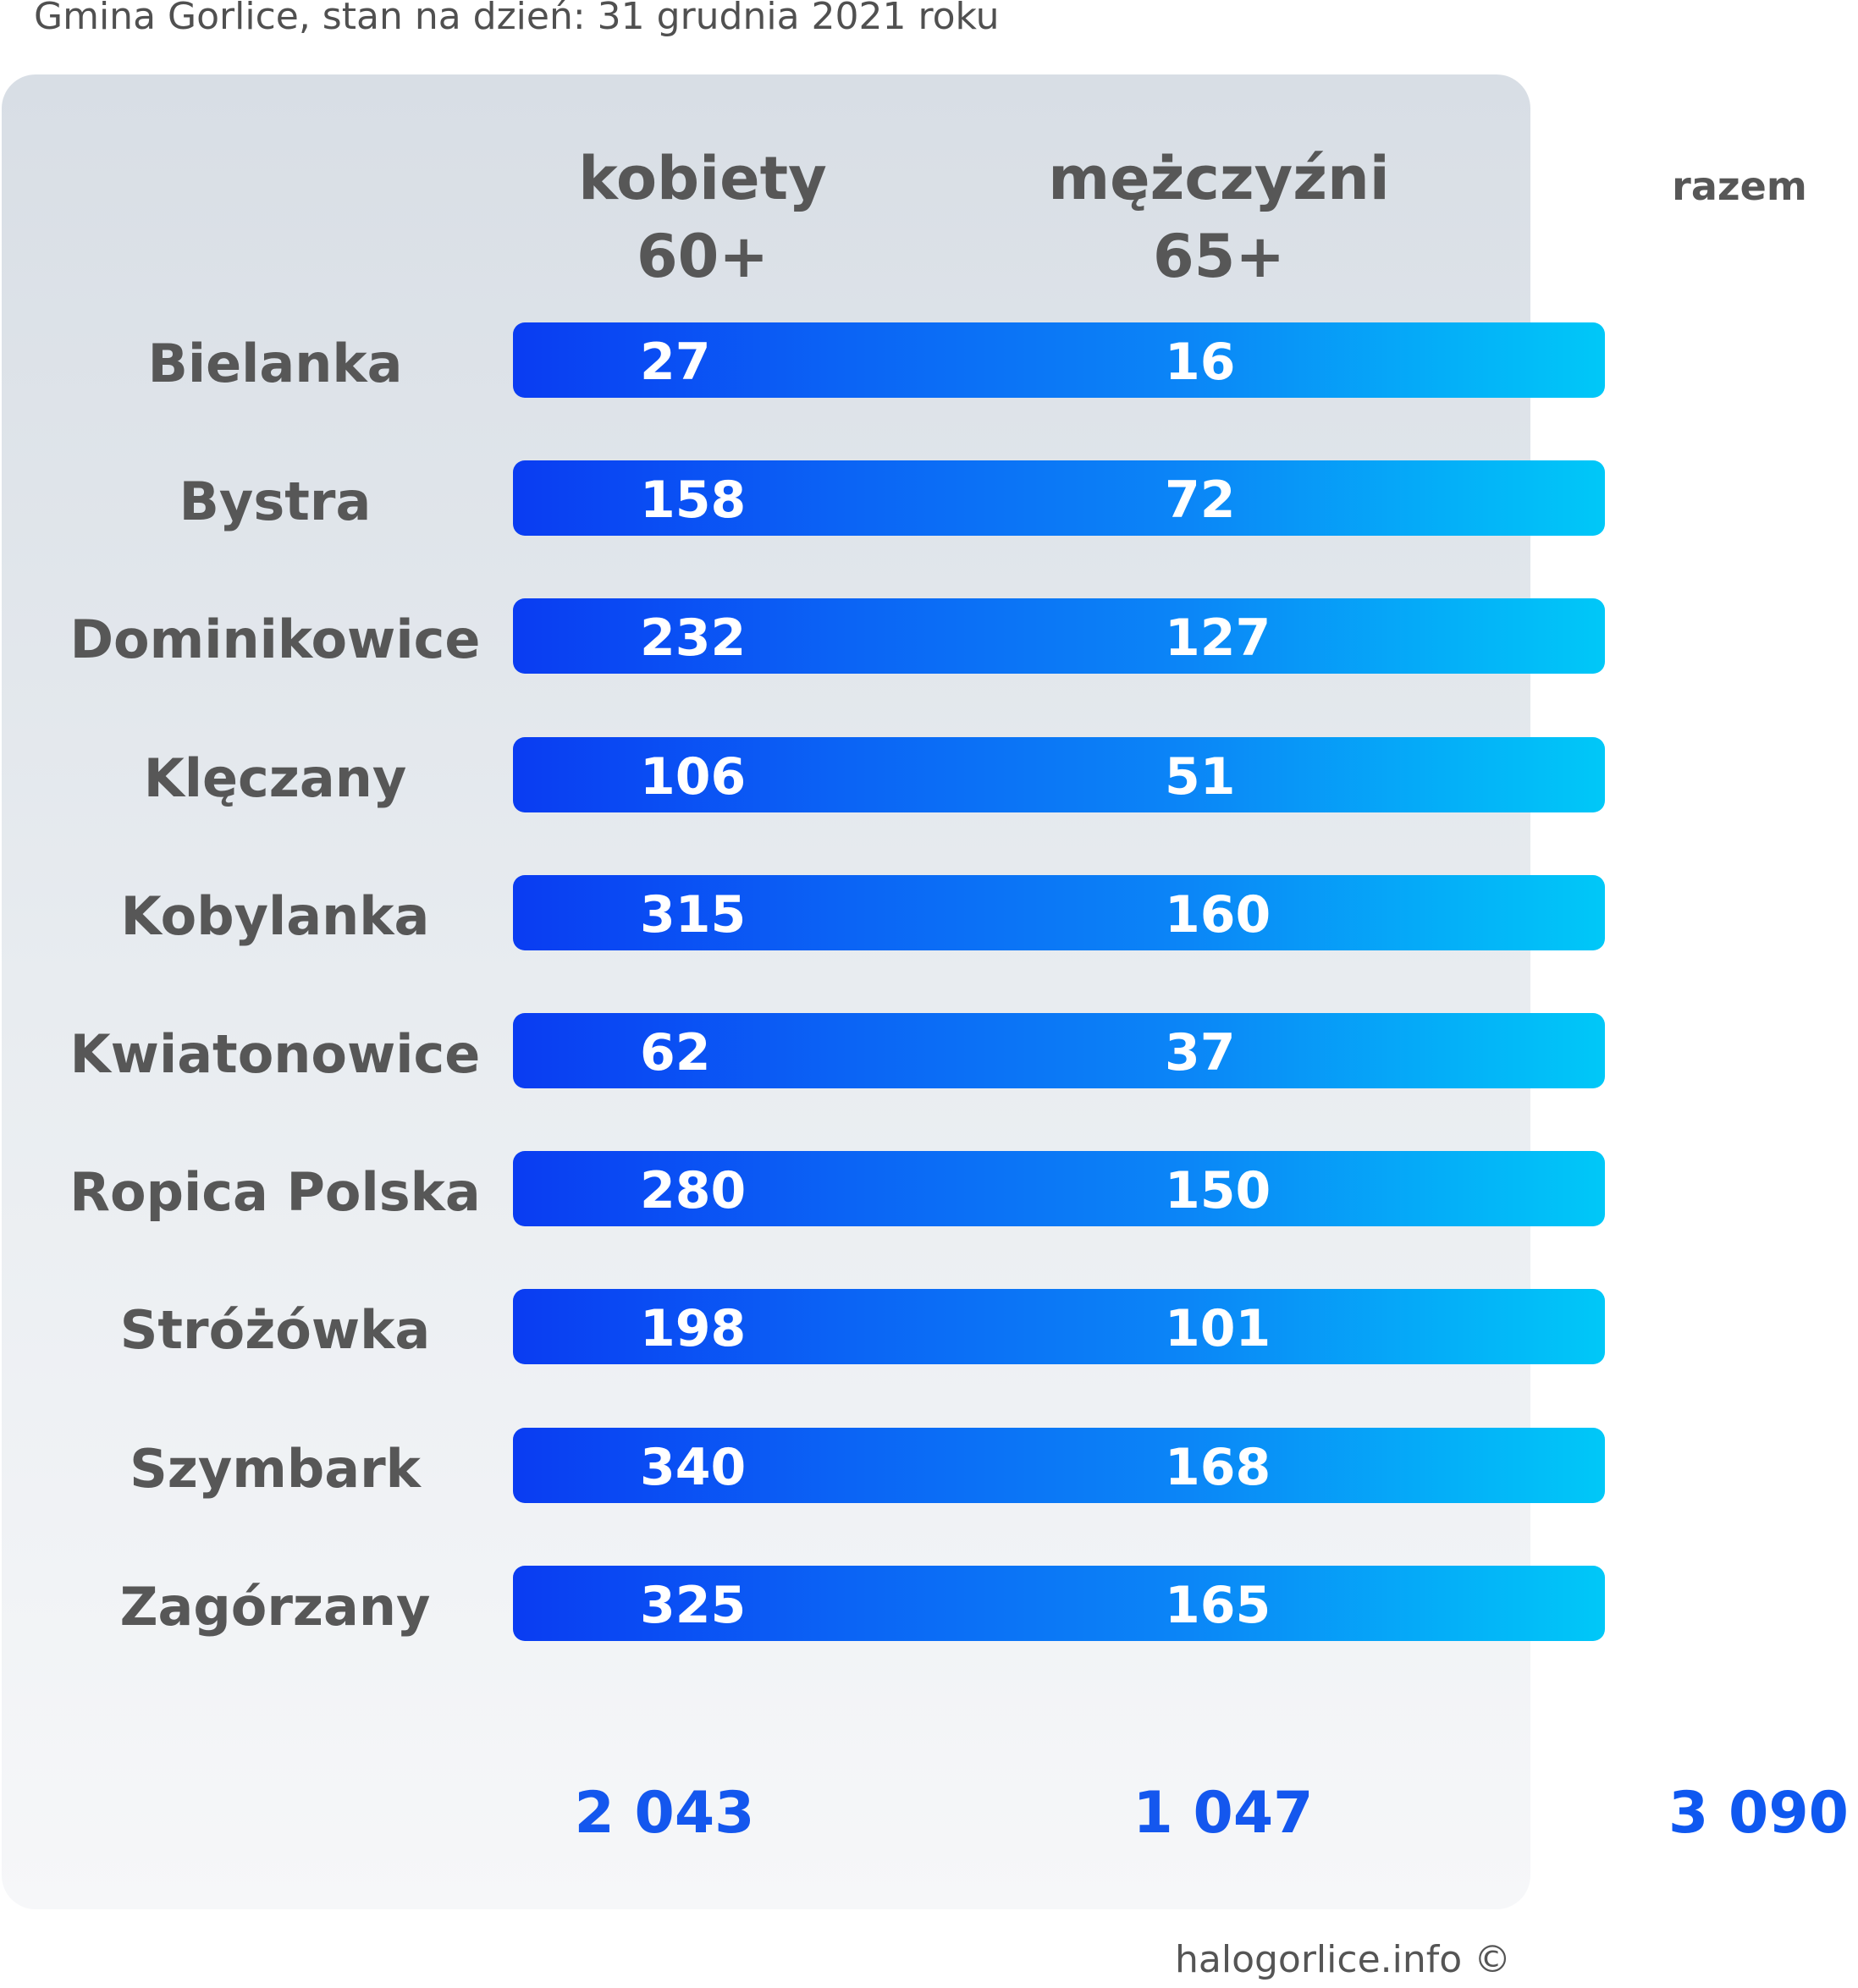 This screenshot has height=1988, width=1858. I want to click on column-header-women-line1: kobiety, so click(702, 178).